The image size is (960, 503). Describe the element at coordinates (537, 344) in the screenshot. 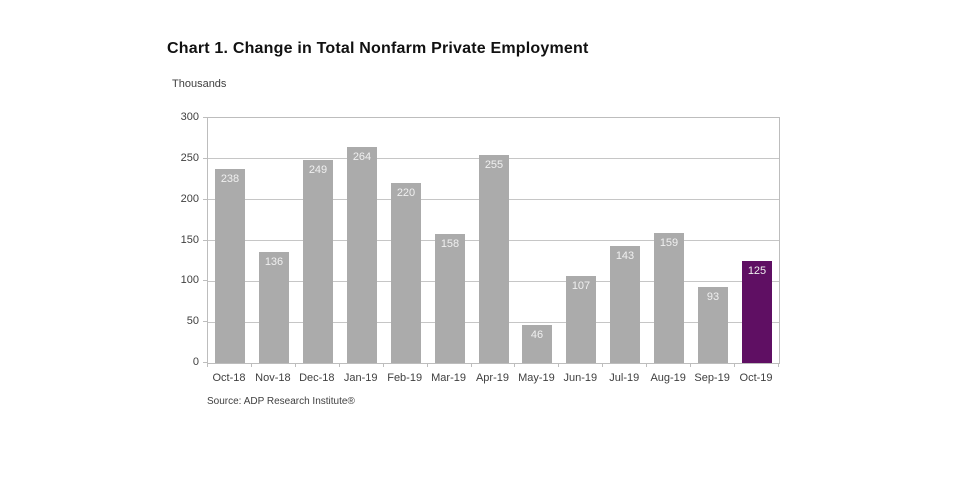

I see `bar-May-19: 46` at that location.